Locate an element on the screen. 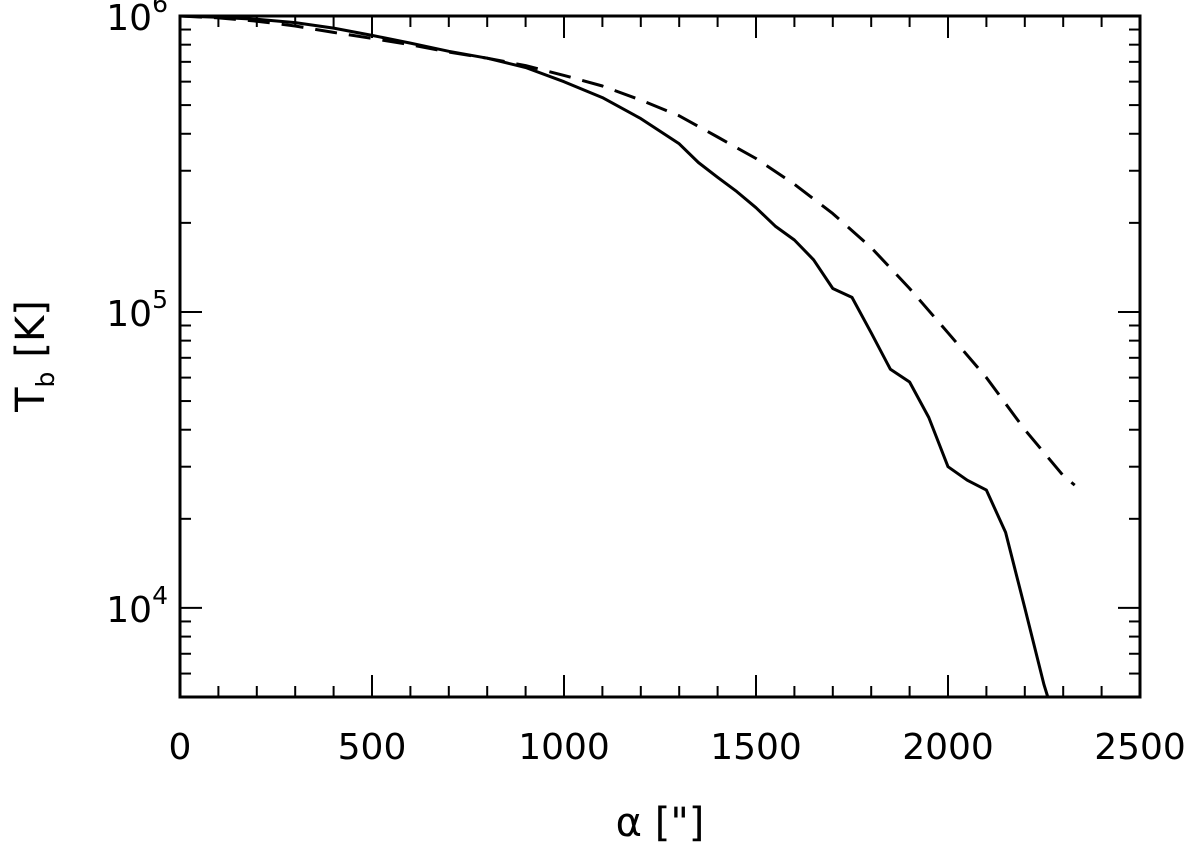 The width and height of the screenshot is (1200, 847). y-tick-label: 10⁴ is located at coordinates (137, 606).